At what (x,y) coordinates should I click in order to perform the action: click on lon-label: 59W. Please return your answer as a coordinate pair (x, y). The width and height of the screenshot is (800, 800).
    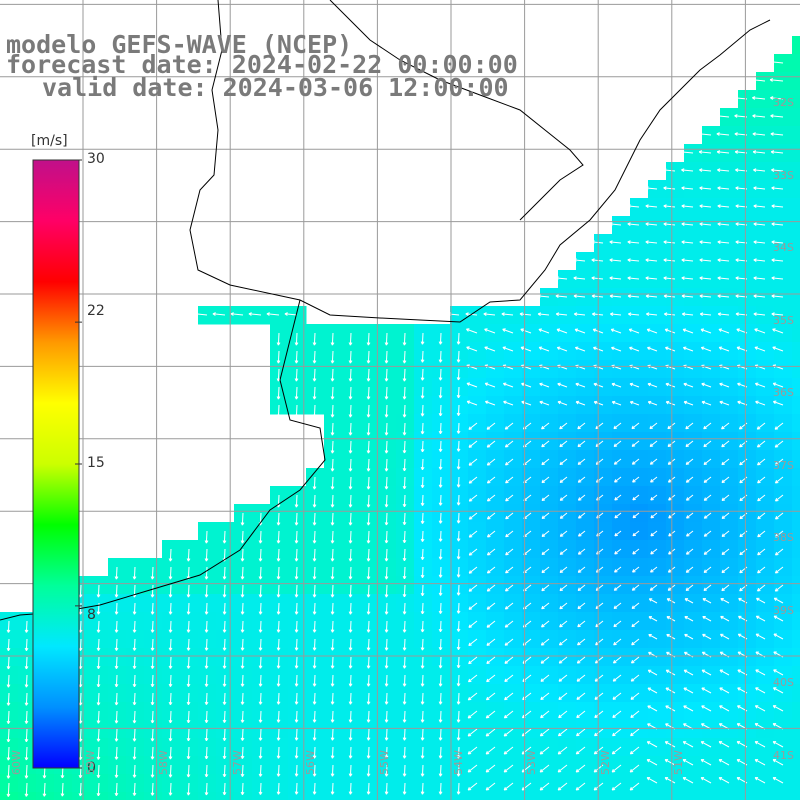
    Looking at the image, I should click on (90, 762).